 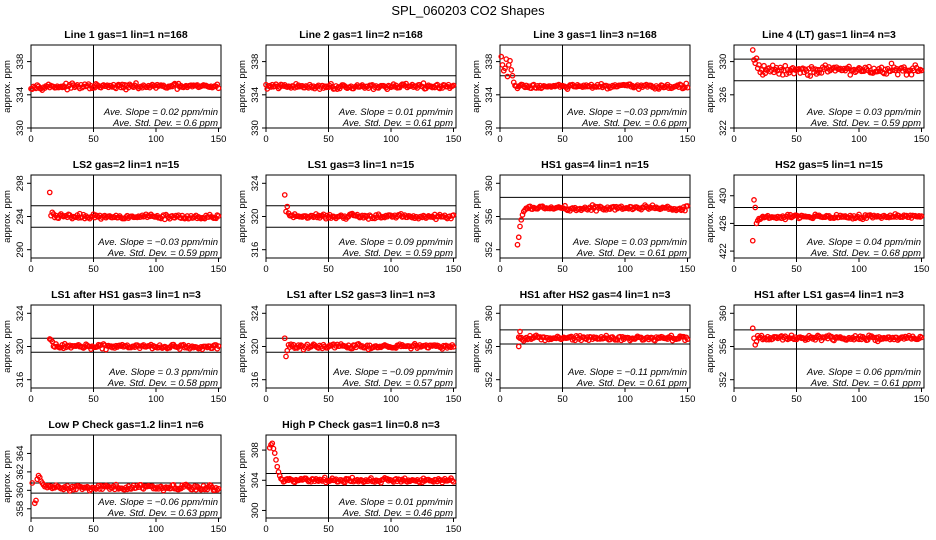 I want to click on y-tick-label: 324, so click(x=255, y=313).